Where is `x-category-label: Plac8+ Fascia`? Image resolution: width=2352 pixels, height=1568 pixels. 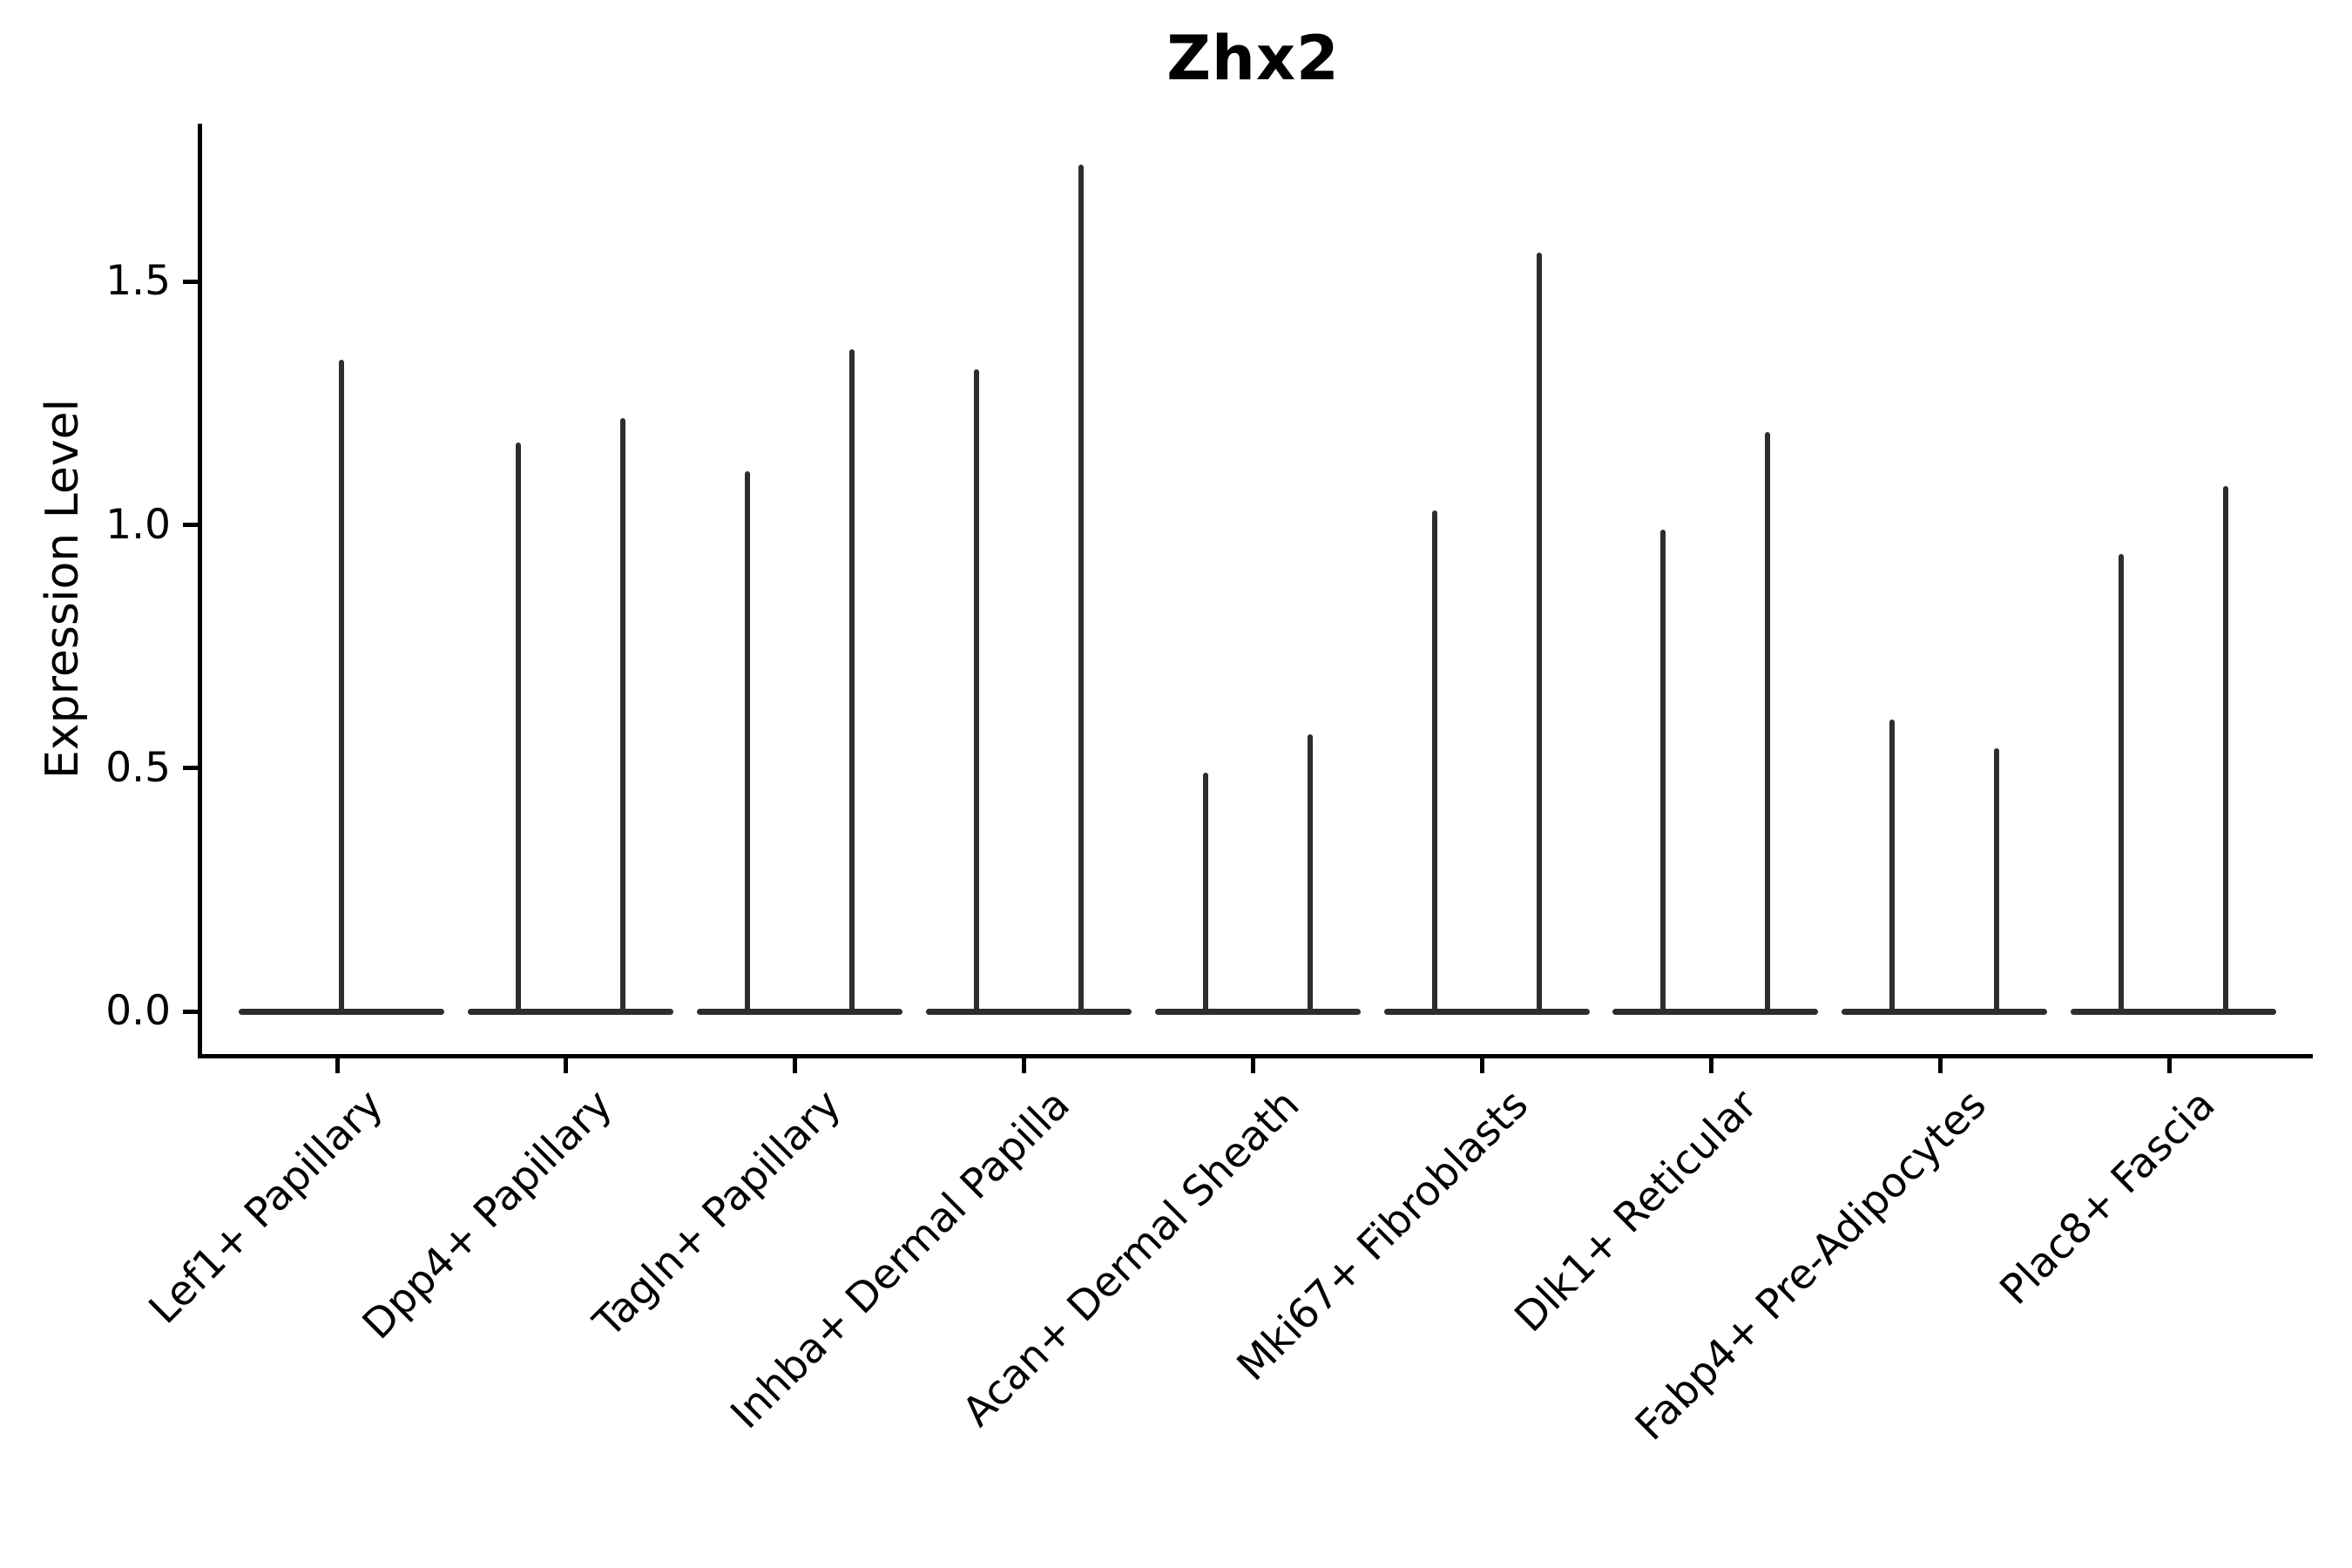 x-category-label: Plac8+ Fascia is located at coordinates (2107, 1197).